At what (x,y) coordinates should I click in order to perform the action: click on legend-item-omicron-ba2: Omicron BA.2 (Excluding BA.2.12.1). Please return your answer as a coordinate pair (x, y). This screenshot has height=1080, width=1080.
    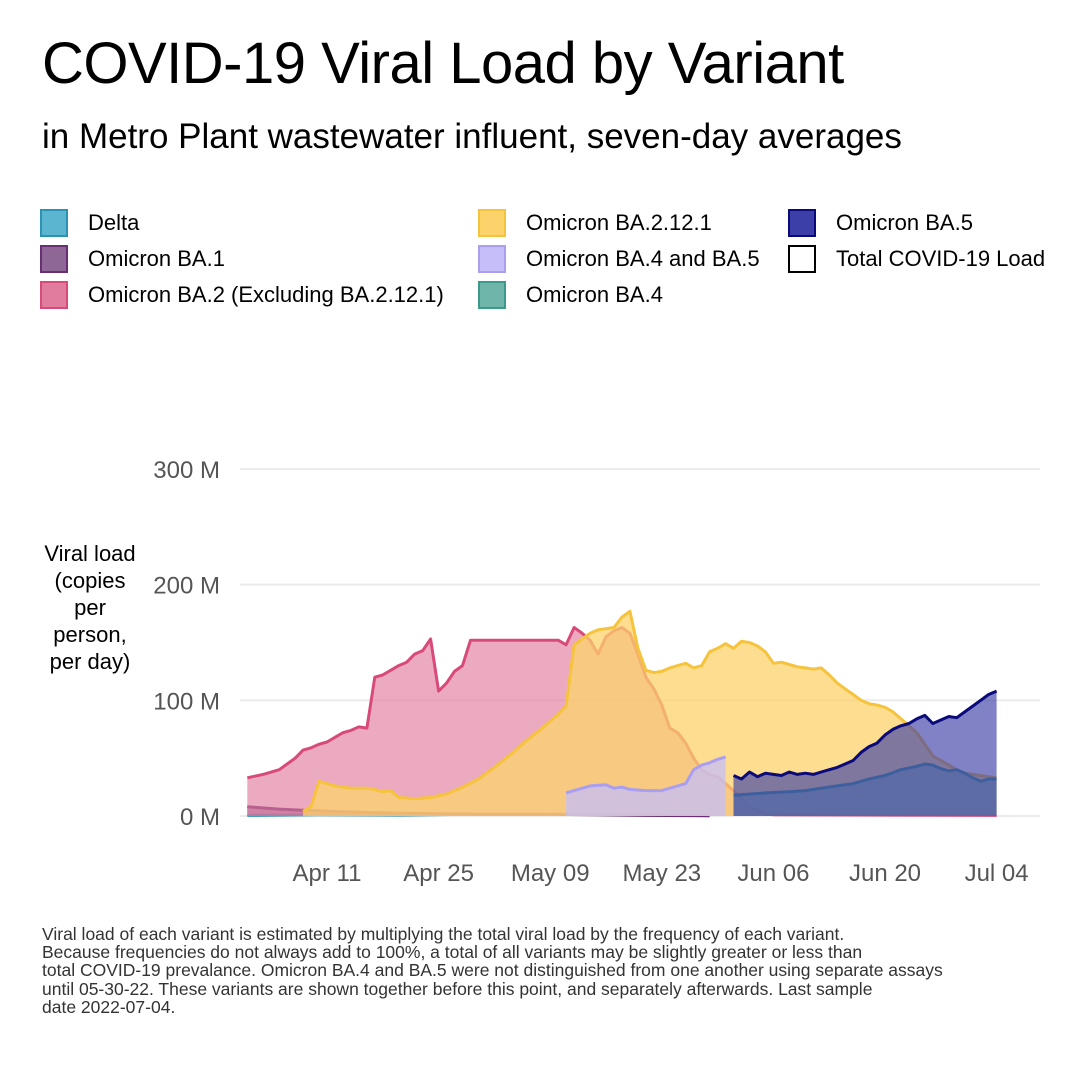
    Looking at the image, I should click on (242, 295).